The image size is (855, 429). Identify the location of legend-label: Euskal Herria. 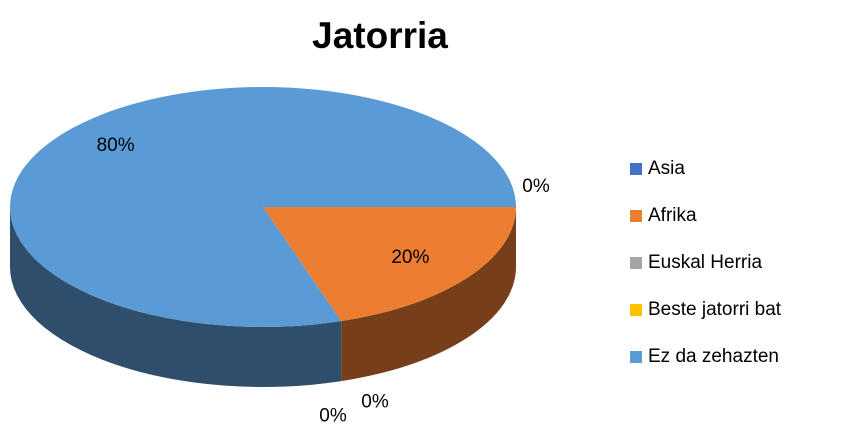
(705, 262).